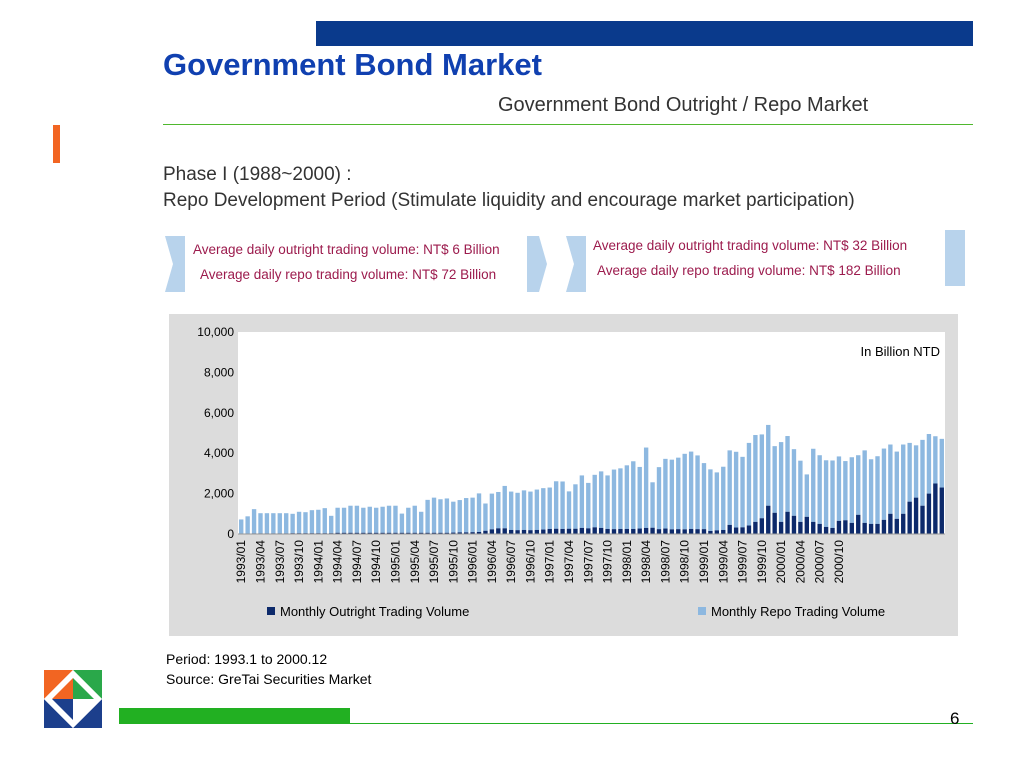 Image resolution: width=1024 pixels, height=768 pixels. What do you see at coordinates (798, 611) in the screenshot?
I see `legend-repo-label: Monthly Repo Trading Volume` at bounding box center [798, 611].